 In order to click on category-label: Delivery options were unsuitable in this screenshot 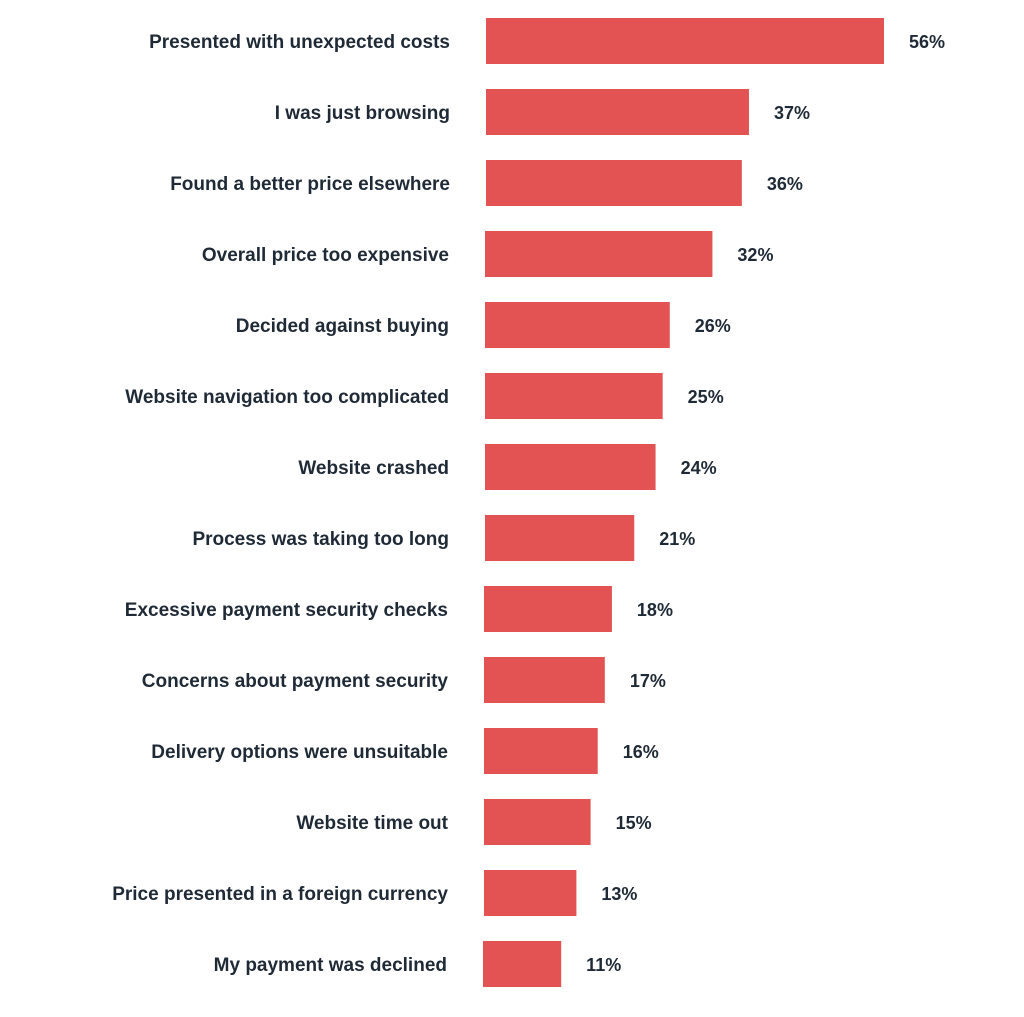, I will do `click(299, 752)`.